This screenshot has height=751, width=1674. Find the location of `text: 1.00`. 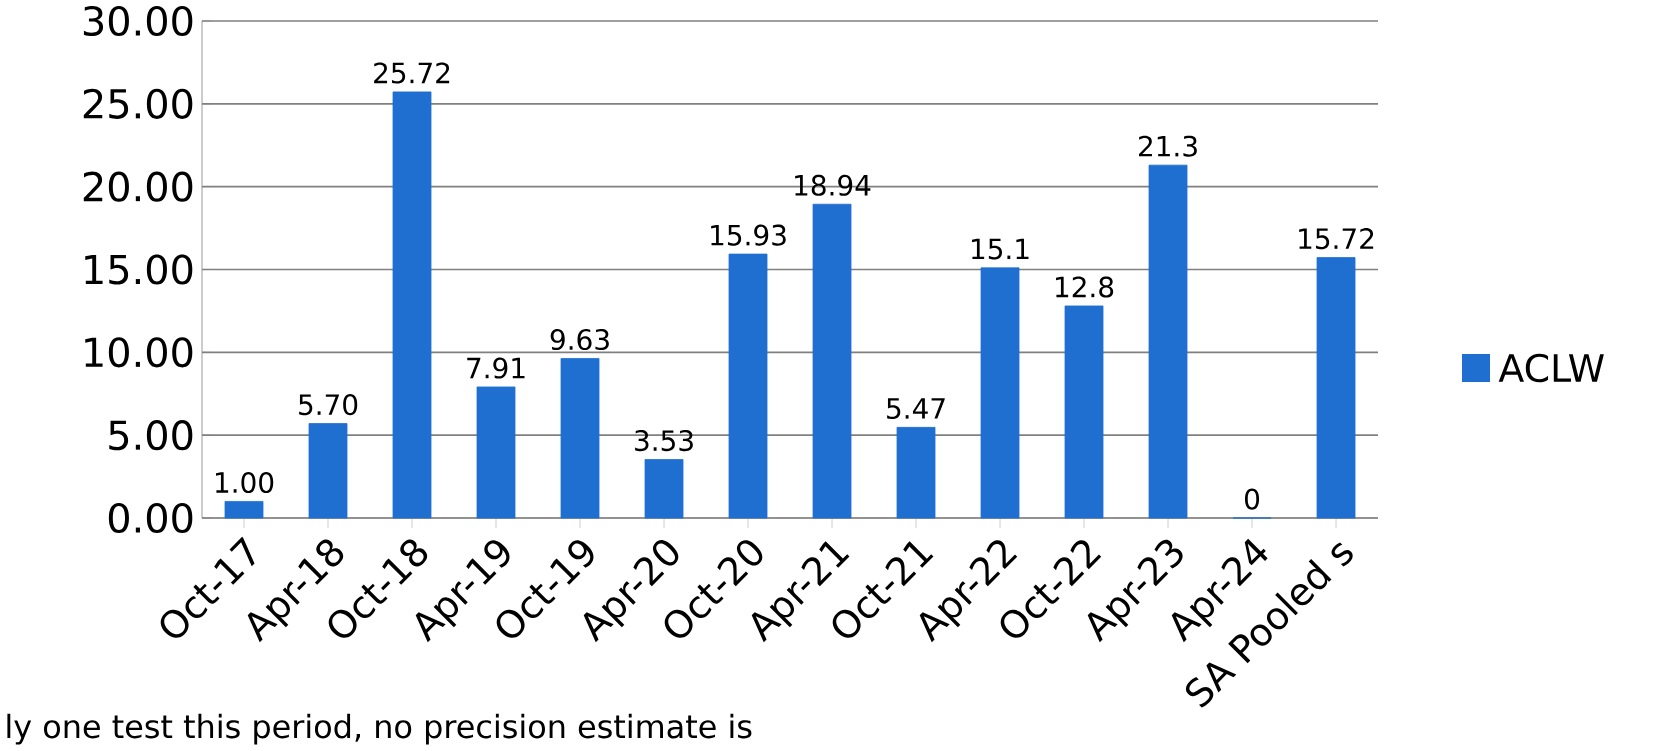

text: 1.00 is located at coordinates (245, 482).